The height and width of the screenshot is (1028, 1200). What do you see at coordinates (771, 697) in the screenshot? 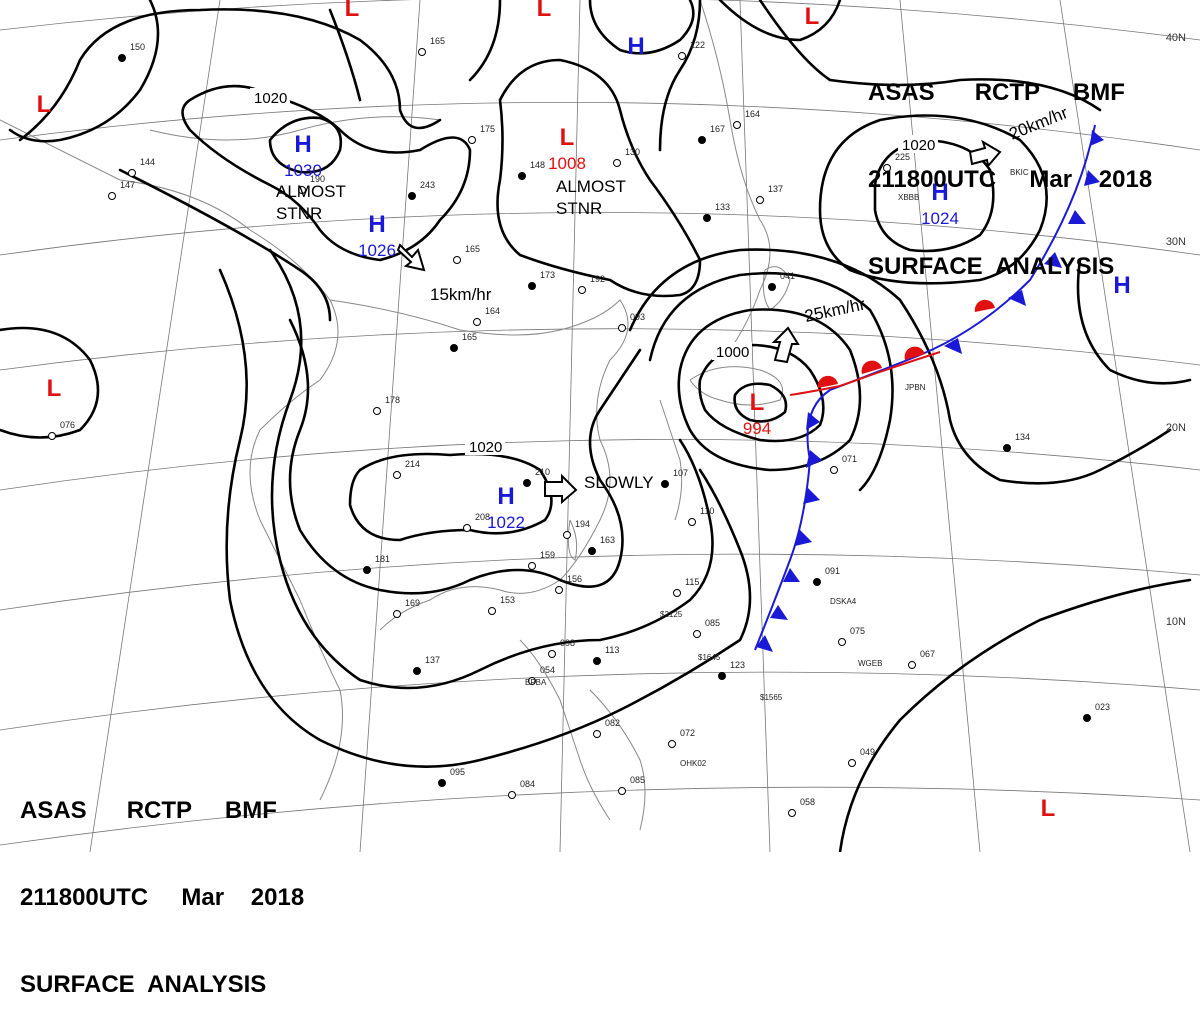
I see `station-id: $1565` at bounding box center [771, 697].